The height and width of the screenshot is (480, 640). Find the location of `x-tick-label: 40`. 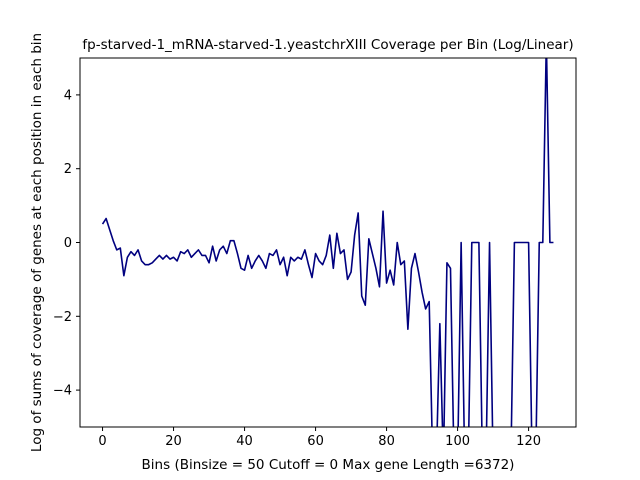

x-tick-label: 40 is located at coordinates (244, 441).